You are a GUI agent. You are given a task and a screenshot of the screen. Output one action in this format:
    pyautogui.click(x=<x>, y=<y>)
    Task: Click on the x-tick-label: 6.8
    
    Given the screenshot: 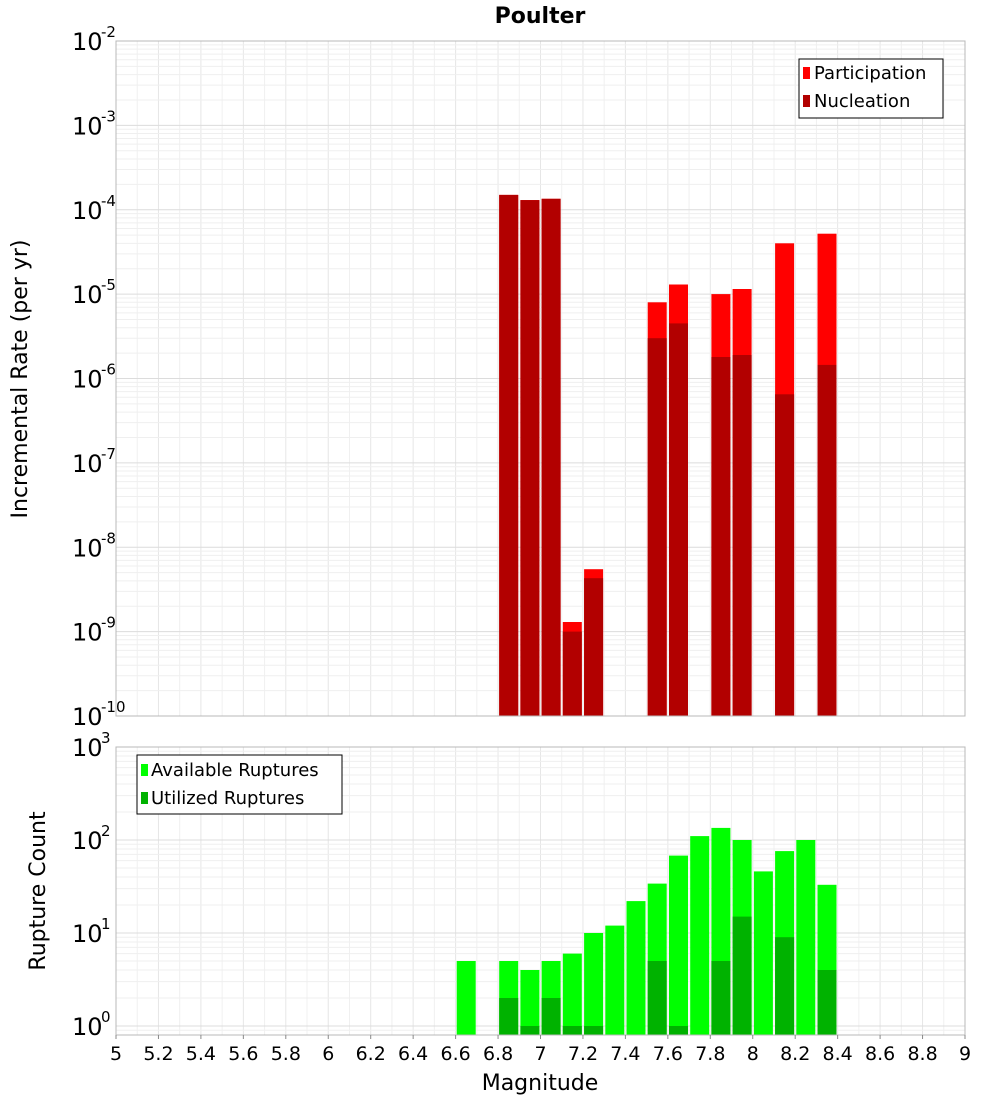 What is the action you would take?
    pyautogui.click(x=498, y=1054)
    